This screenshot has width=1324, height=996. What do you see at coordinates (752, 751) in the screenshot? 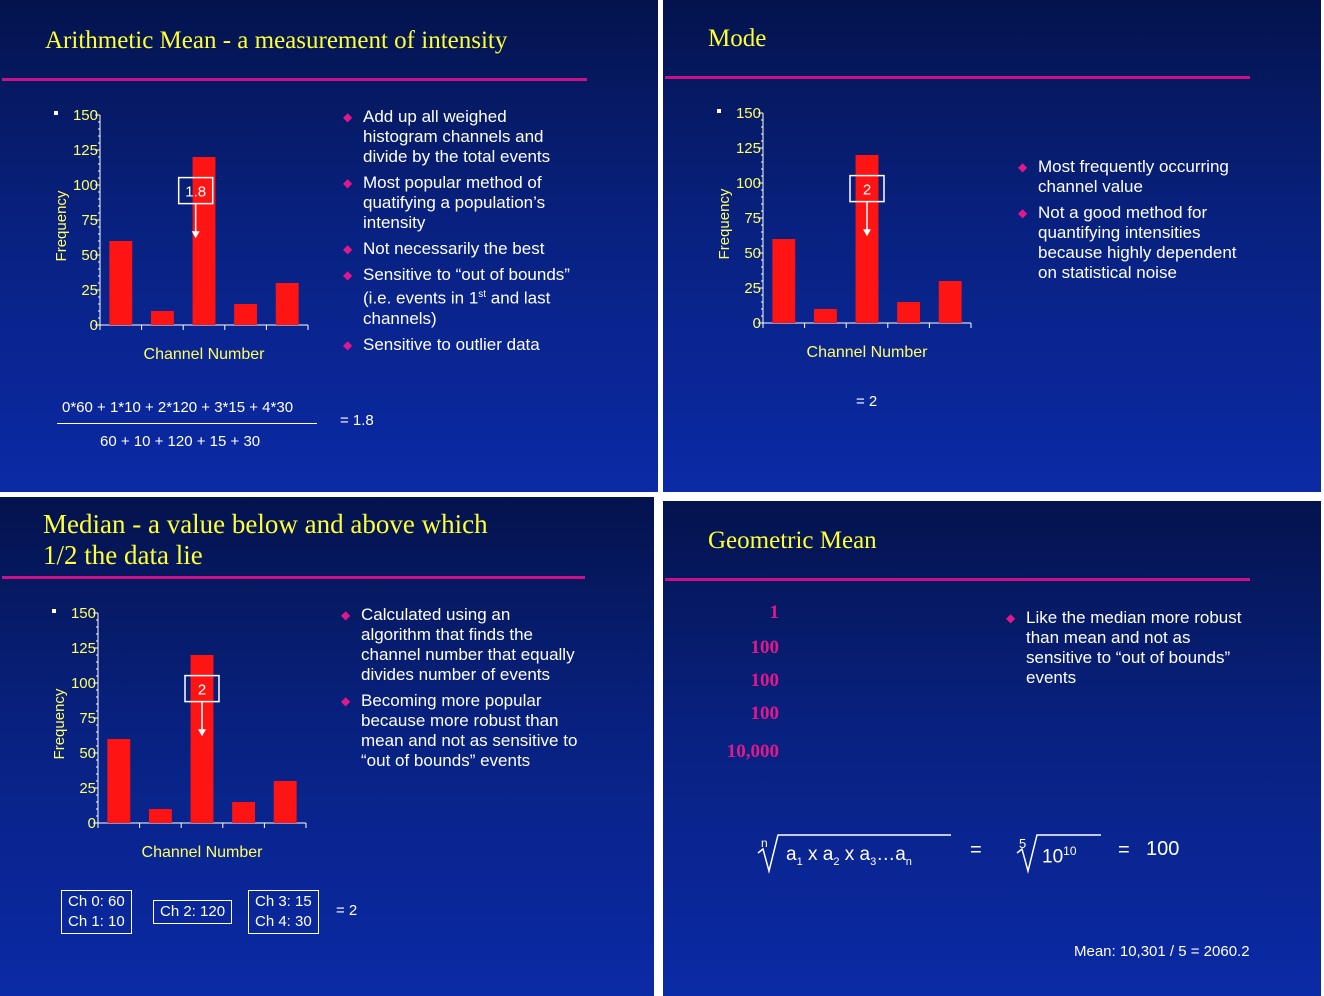
I see `value-item: 10,000` at bounding box center [752, 751].